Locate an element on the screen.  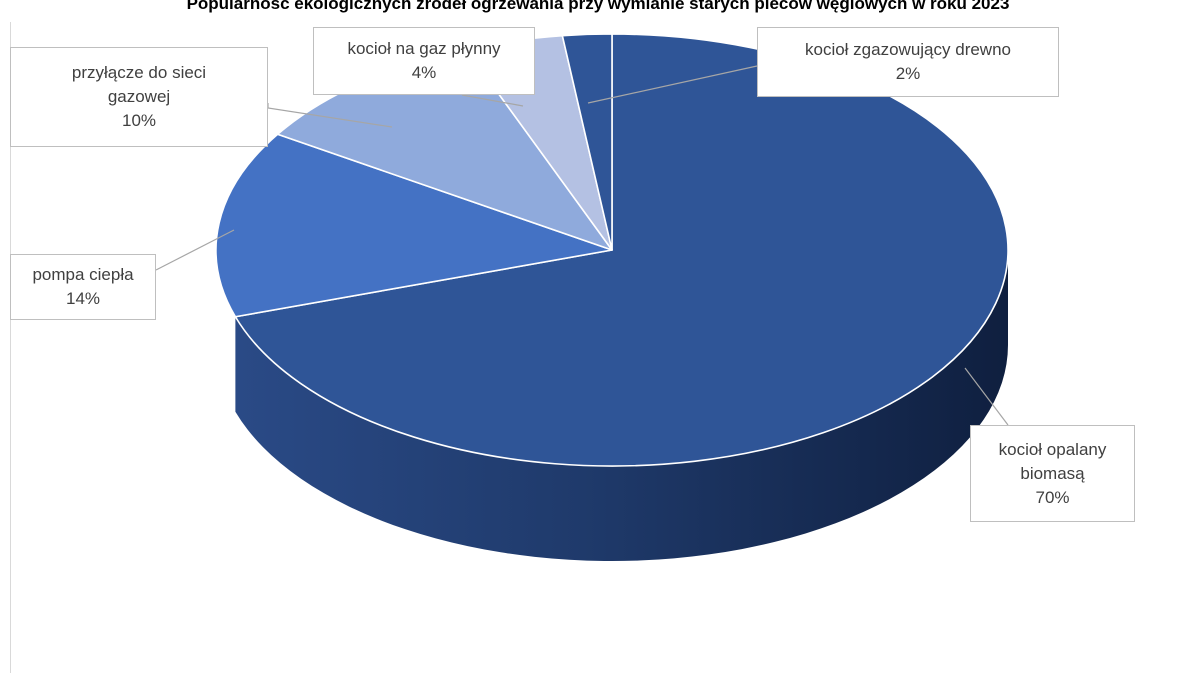
callout-gasnet-pct: 10% is located at coordinates (139, 120).